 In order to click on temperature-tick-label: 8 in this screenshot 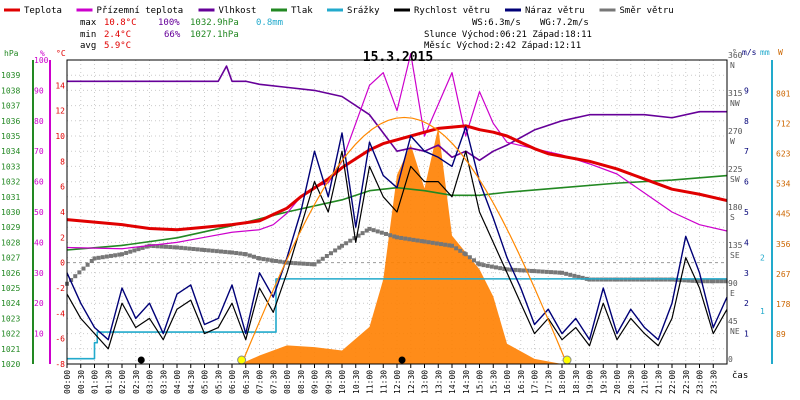, I will do `click(62, 161)`.